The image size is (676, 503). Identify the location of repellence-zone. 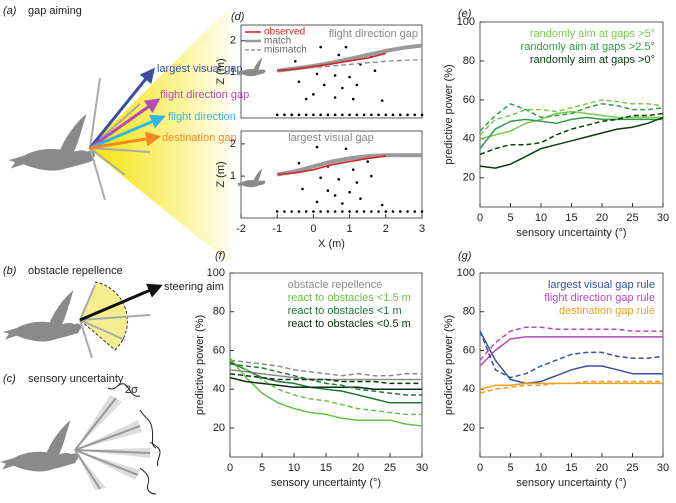
(103, 316).